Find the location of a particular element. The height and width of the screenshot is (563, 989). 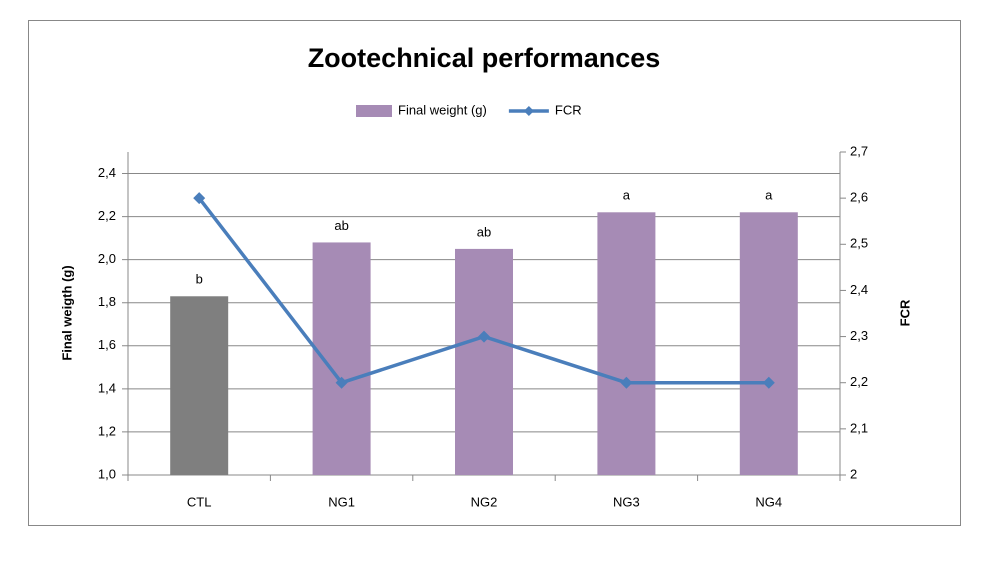

y2-tick-label: 2,1 is located at coordinates (859, 427).